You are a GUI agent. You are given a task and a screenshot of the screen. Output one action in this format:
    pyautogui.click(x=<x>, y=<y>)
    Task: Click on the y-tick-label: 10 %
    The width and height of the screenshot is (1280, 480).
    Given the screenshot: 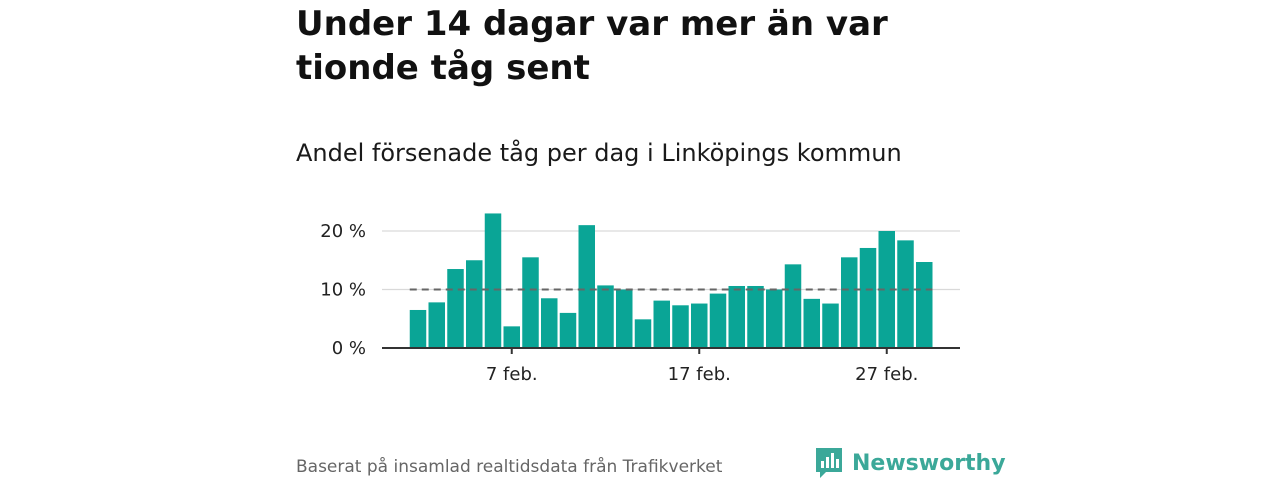 What is the action you would take?
    pyautogui.click(x=343, y=290)
    